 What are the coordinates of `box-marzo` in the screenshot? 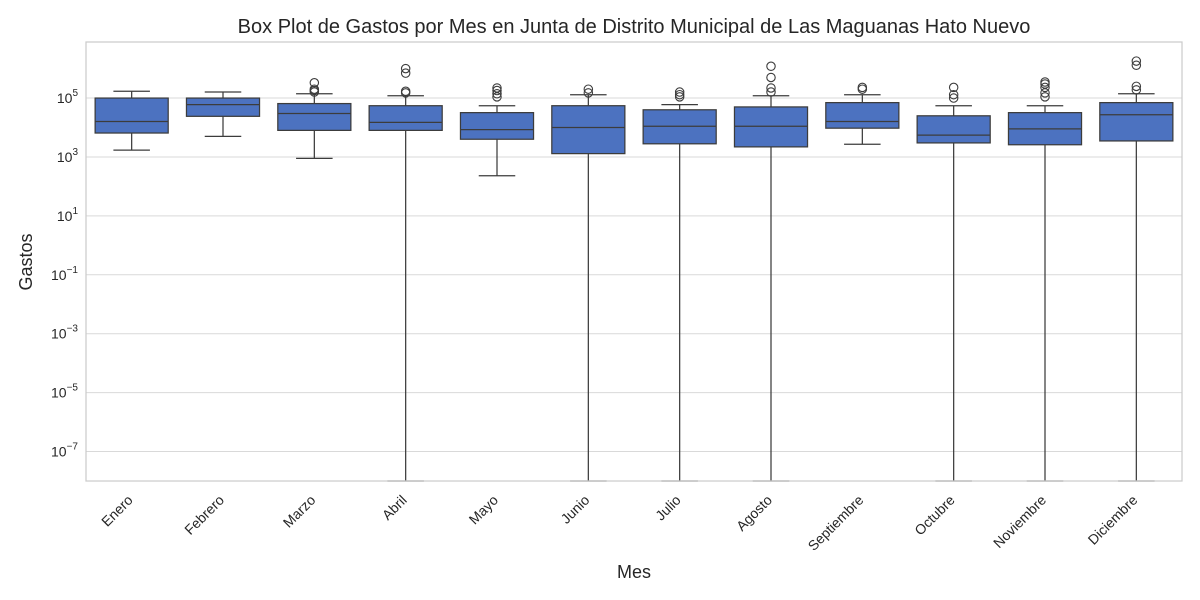 It's located at (314, 118).